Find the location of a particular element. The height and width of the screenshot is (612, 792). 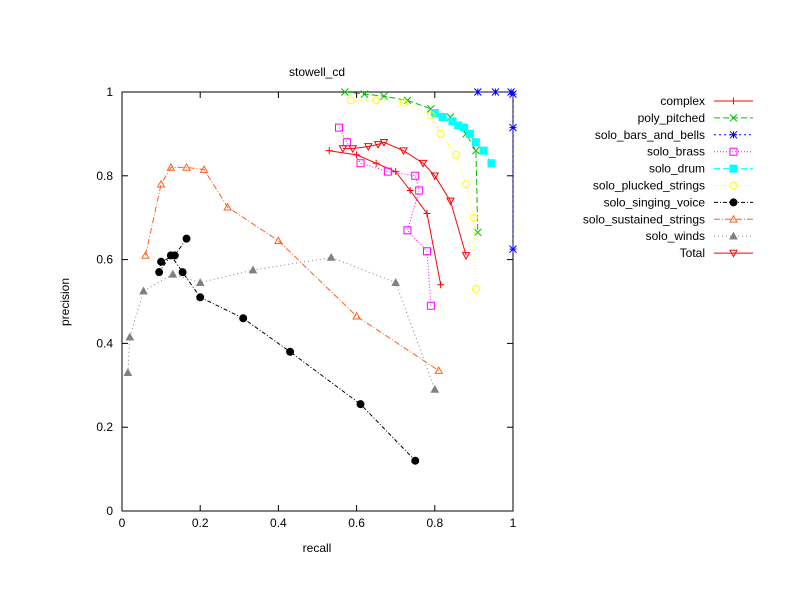

chart-title: stowell_cd is located at coordinates (317, 72).